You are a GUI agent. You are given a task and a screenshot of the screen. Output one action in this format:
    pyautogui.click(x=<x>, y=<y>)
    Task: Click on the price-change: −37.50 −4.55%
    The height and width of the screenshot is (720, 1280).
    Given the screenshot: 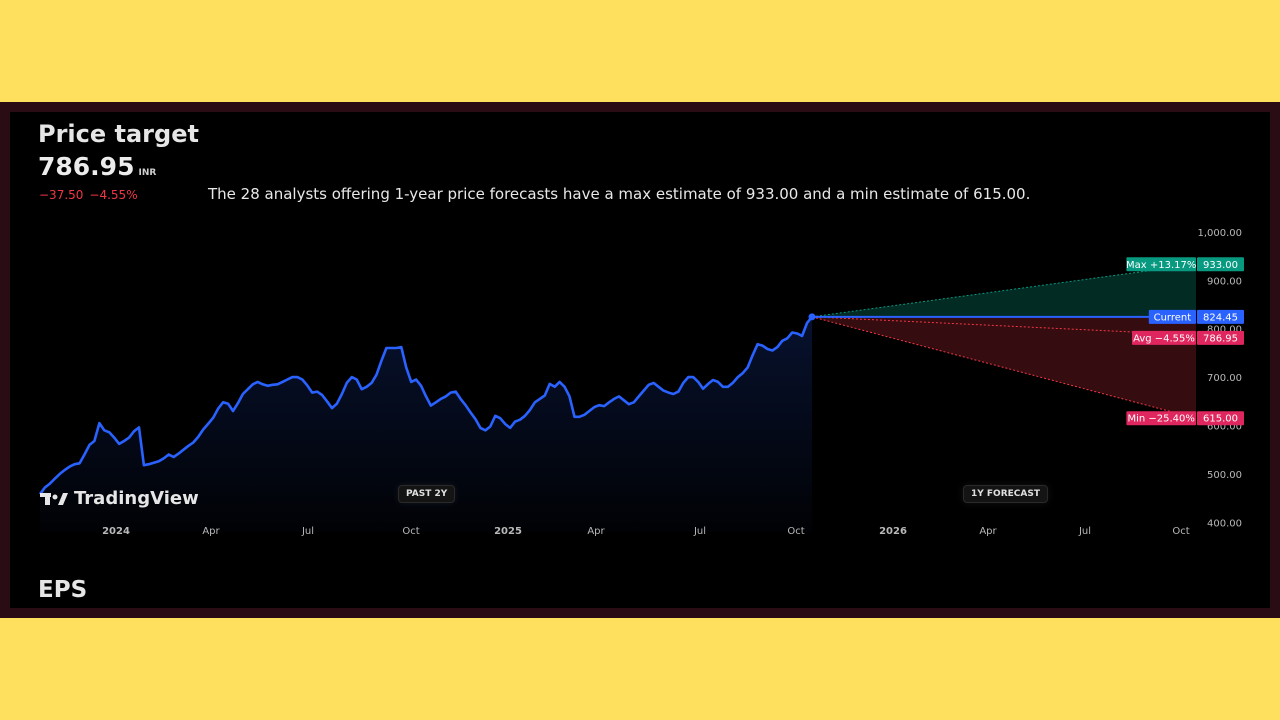 What is the action you would take?
    pyautogui.click(x=88, y=195)
    